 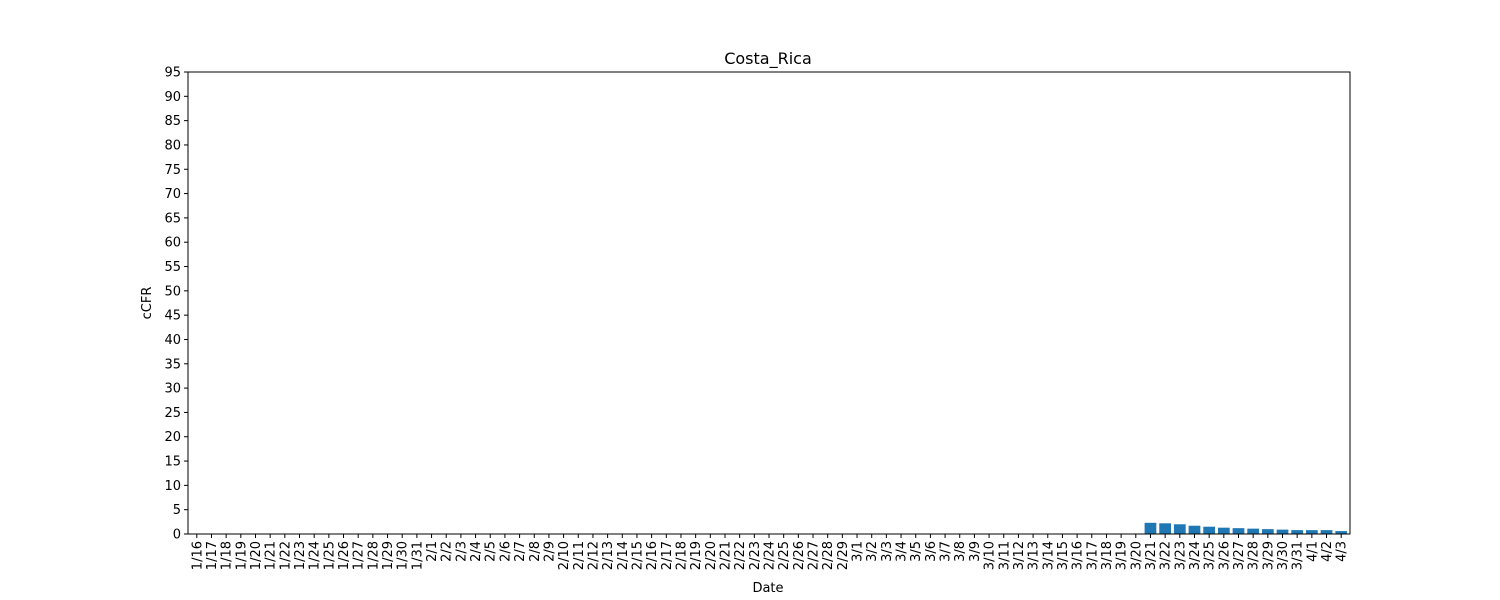 I want to click on x-tick-label: 3/3, so click(x=887, y=551).